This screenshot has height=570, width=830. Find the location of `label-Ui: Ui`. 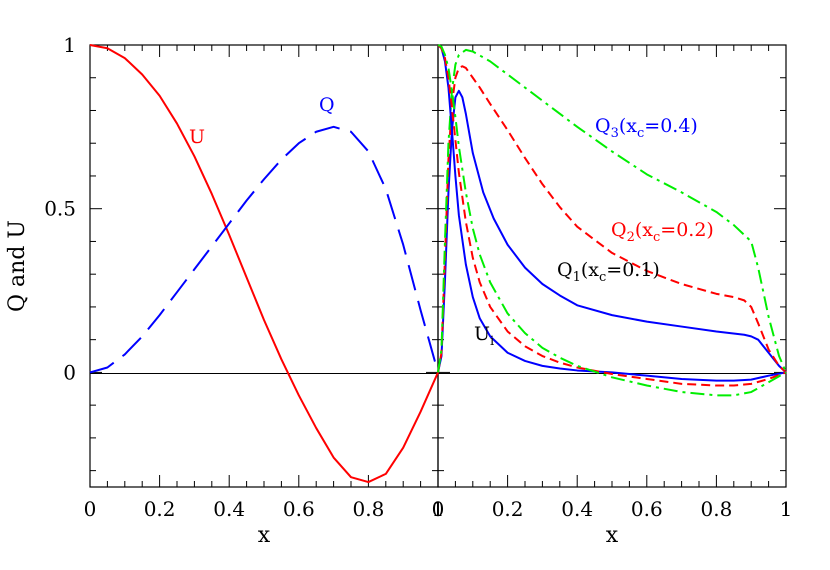

label-Ui: Ui is located at coordinates (484, 336).